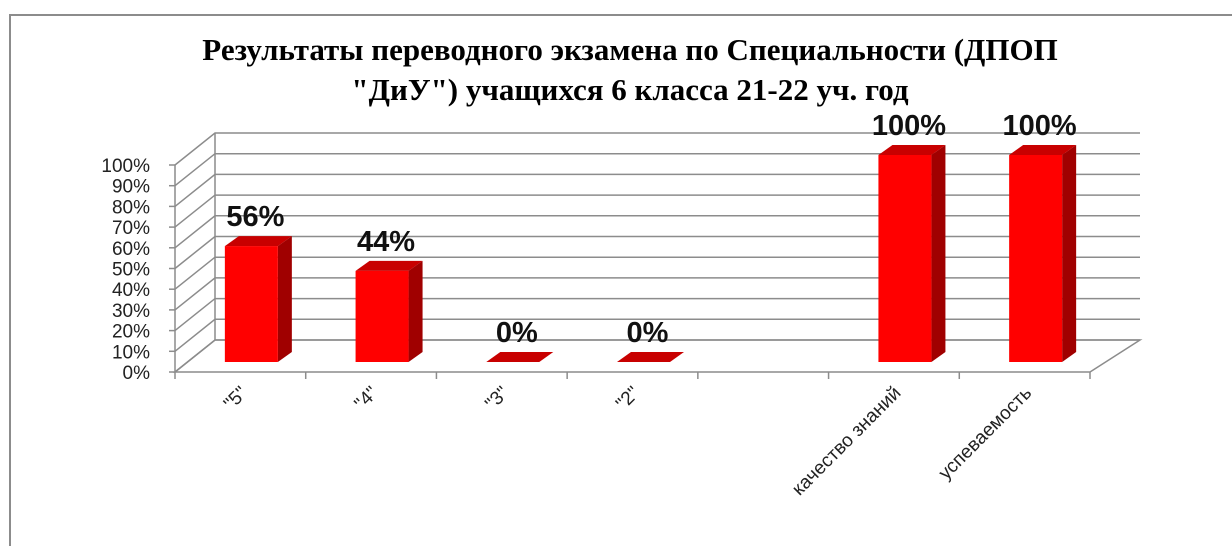 This screenshot has width=1232, height=546. What do you see at coordinates (131, 352) in the screenshot?
I see `y-tick-label: 10%` at bounding box center [131, 352].